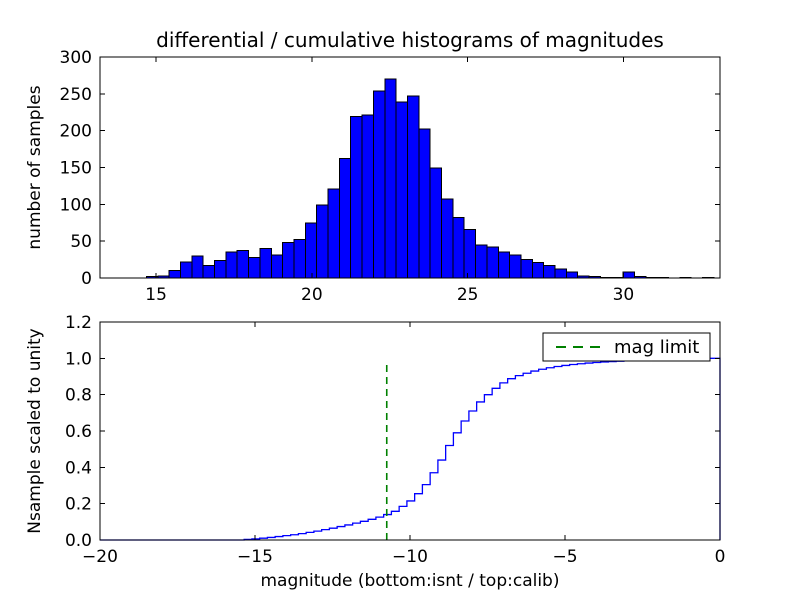 This screenshot has height=604, width=800. Describe the element at coordinates (255, 557) in the screenshot. I see `x-tick-label: −15` at that location.